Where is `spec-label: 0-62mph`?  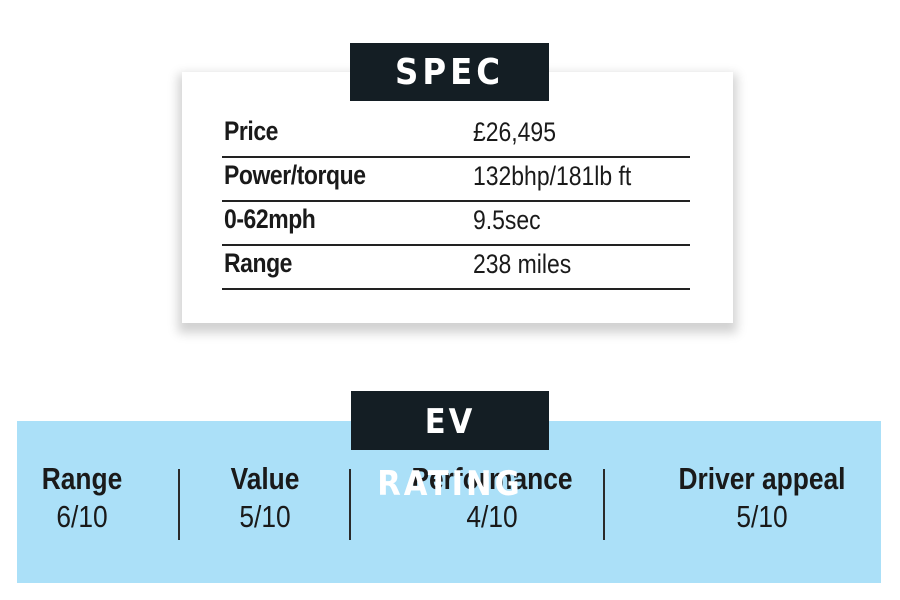 spec-label: 0-62mph is located at coordinates (270, 219).